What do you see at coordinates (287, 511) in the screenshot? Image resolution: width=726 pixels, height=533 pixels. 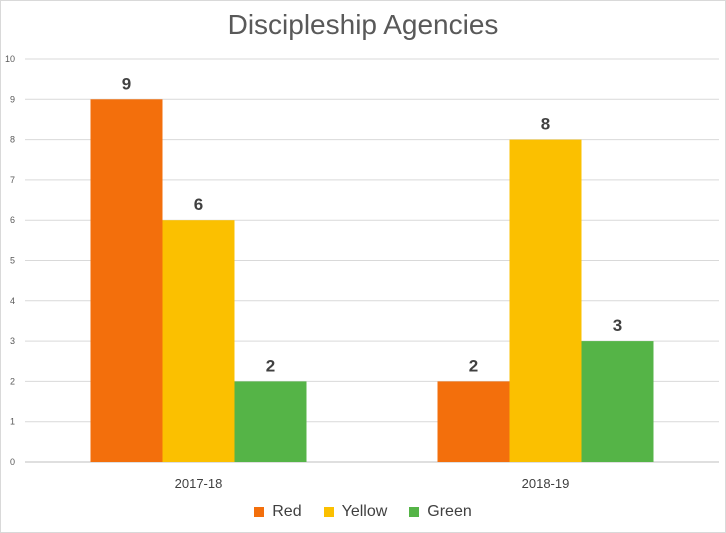 I see `legend-label-red: Red` at bounding box center [287, 511].